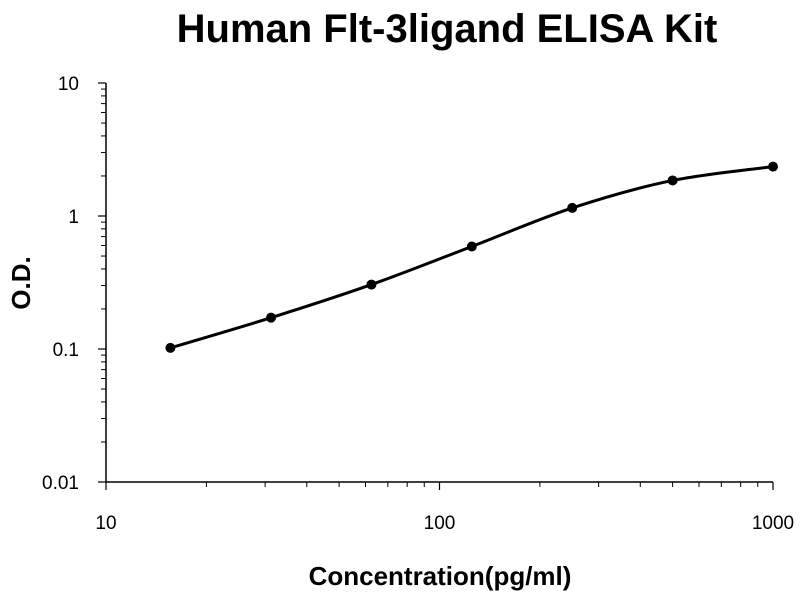 Image resolution: width=800 pixels, height=600 pixels. What do you see at coordinates (440, 523) in the screenshot?
I see `x-tick-label: 100` at bounding box center [440, 523].